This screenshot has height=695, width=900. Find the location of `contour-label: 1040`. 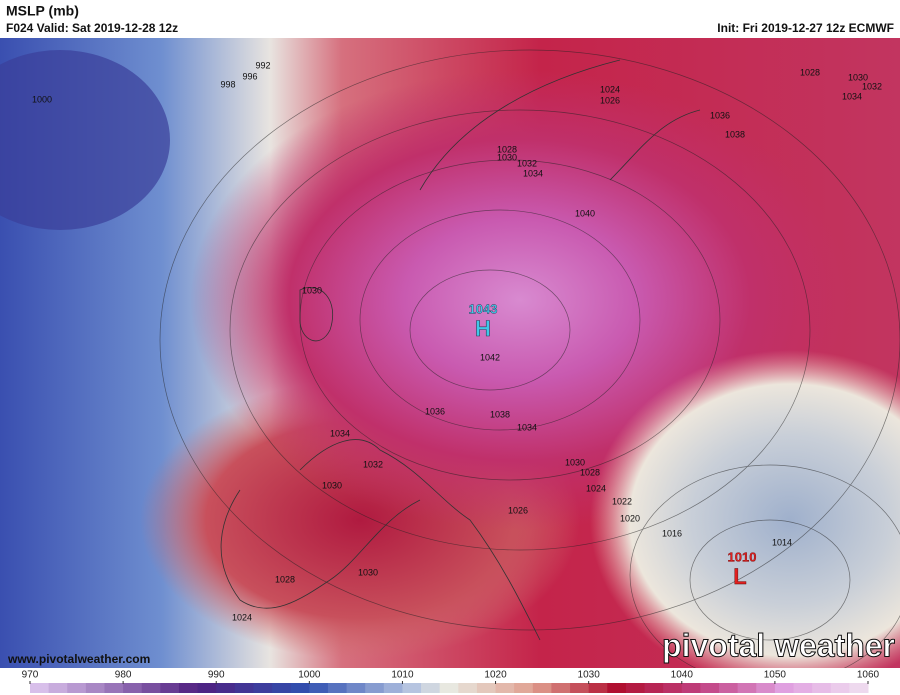

contour-label: 1040 is located at coordinates (585, 213).